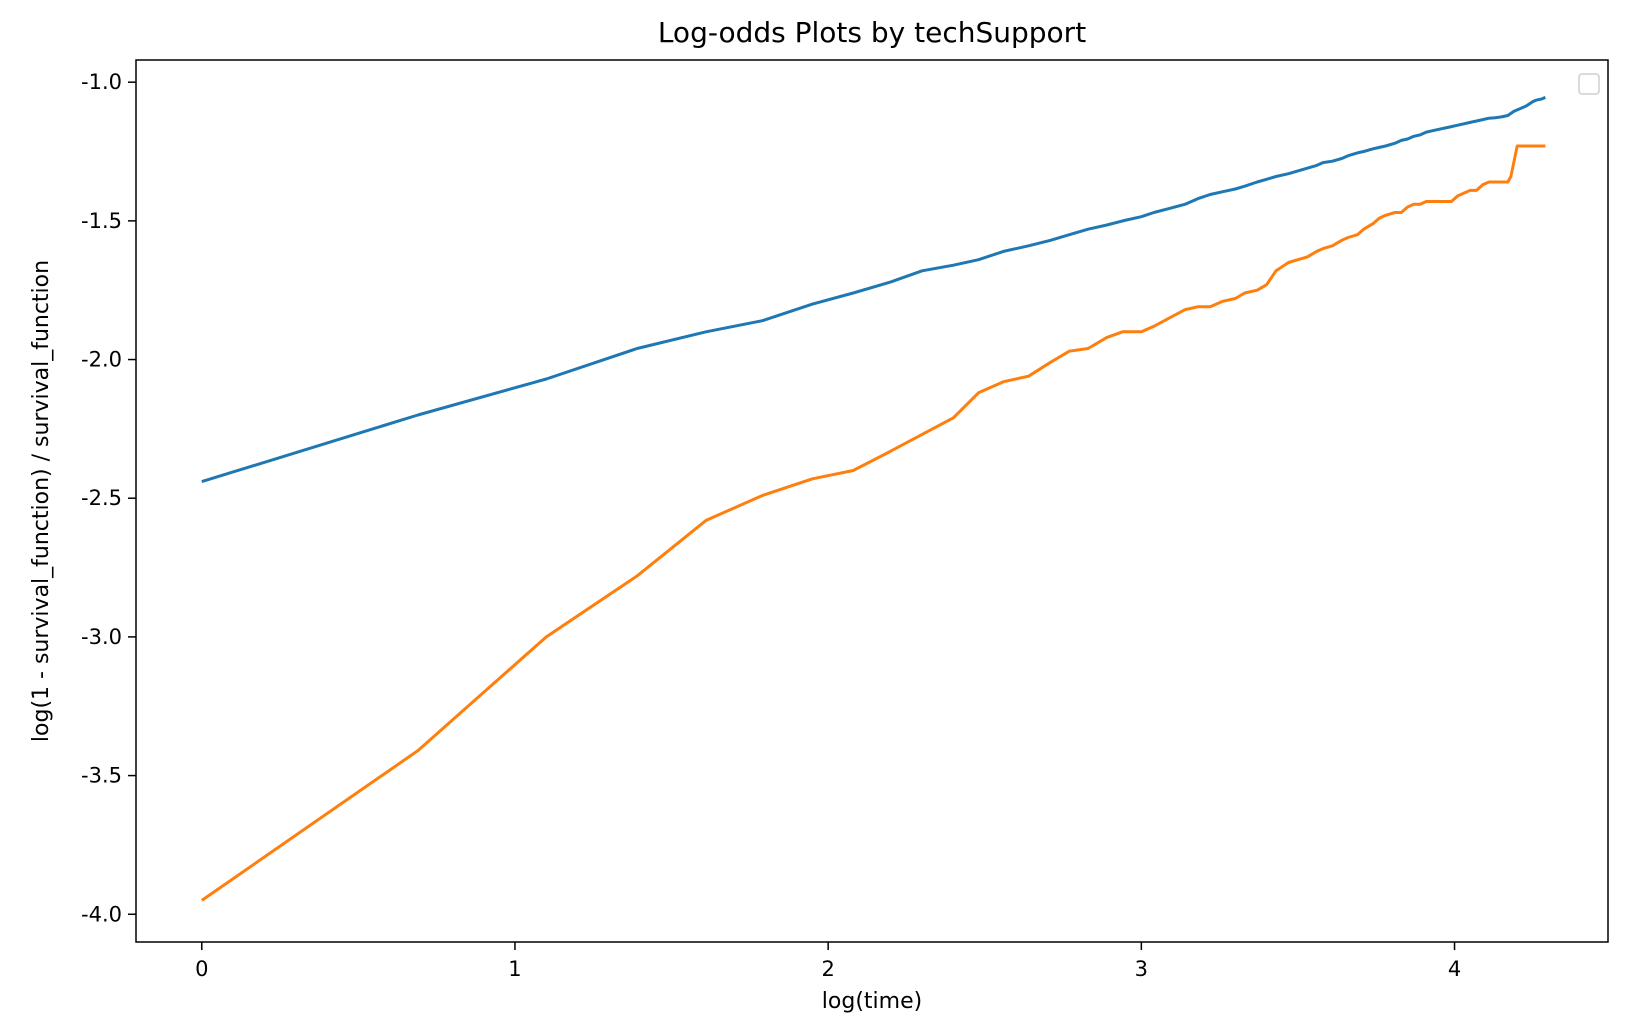 This screenshot has width=1634, height=1028. Describe the element at coordinates (872, 32) in the screenshot. I see `chart-title: Log-odds Plots by techSupport` at that location.